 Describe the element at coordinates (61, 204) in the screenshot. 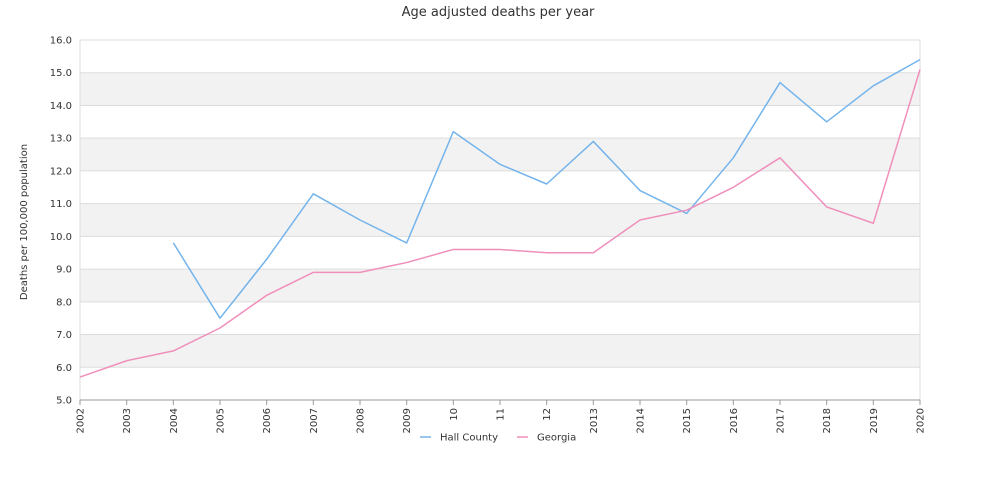

I see `y-tick-label: 11.0` at that location.